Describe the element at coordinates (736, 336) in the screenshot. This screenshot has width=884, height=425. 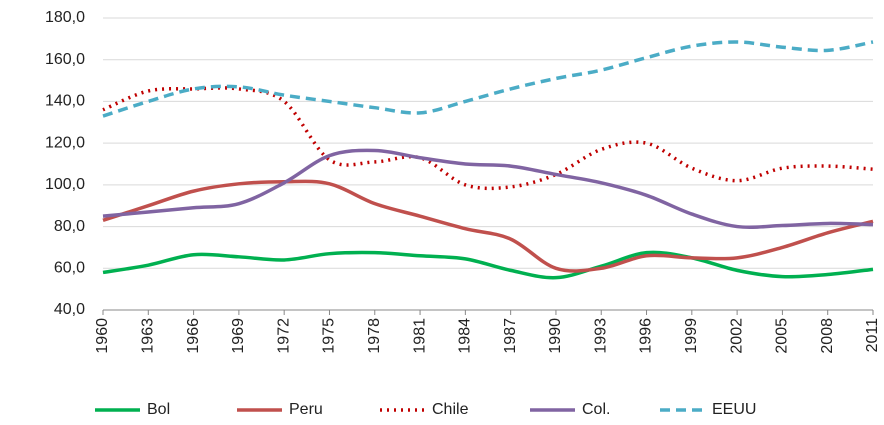
I see `x-tick-label: 2002` at that location.